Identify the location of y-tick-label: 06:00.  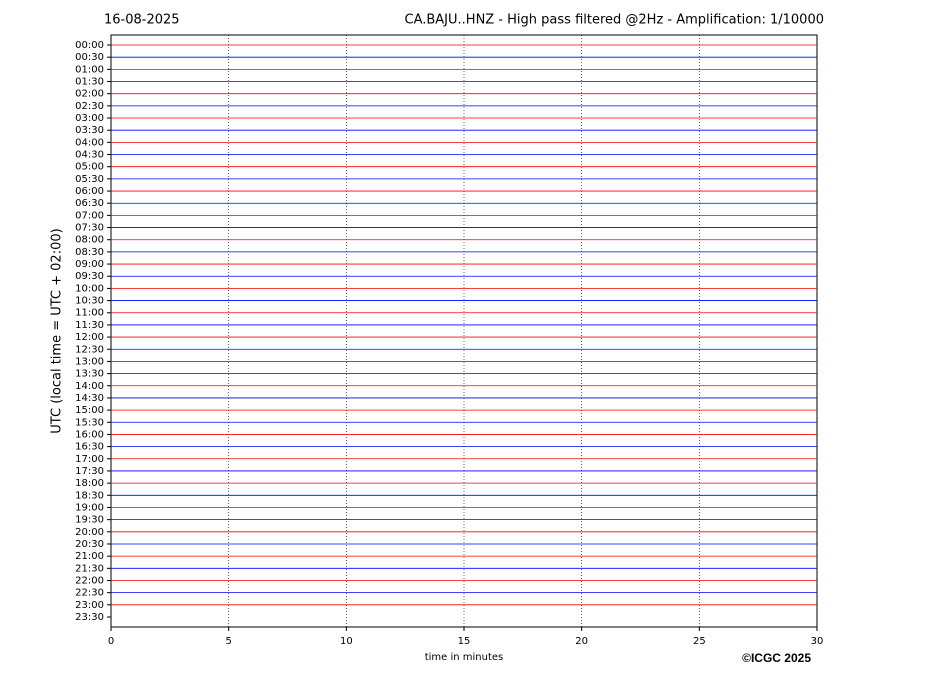
(89, 191).